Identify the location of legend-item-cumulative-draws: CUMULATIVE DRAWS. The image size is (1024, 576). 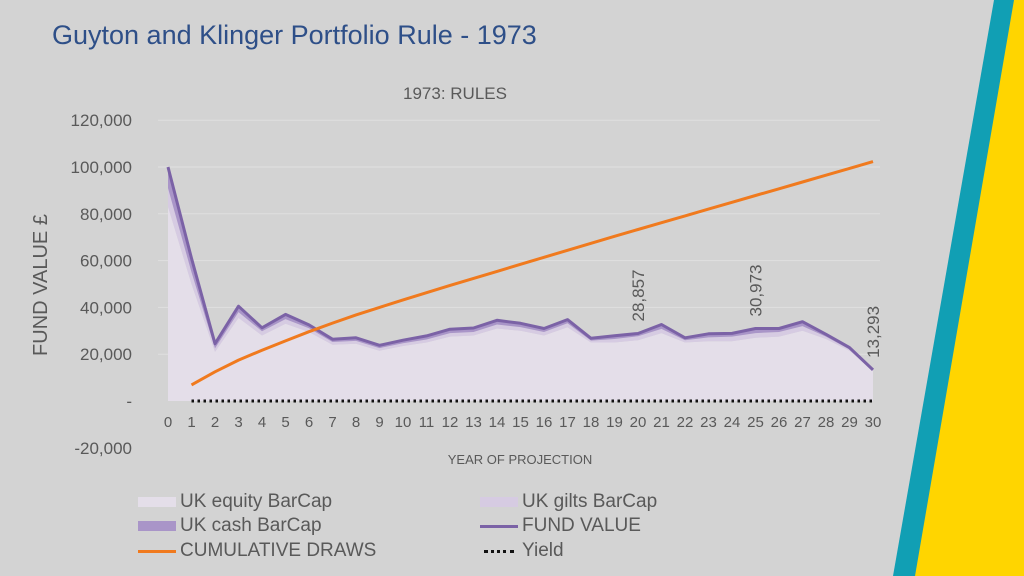
(257, 551).